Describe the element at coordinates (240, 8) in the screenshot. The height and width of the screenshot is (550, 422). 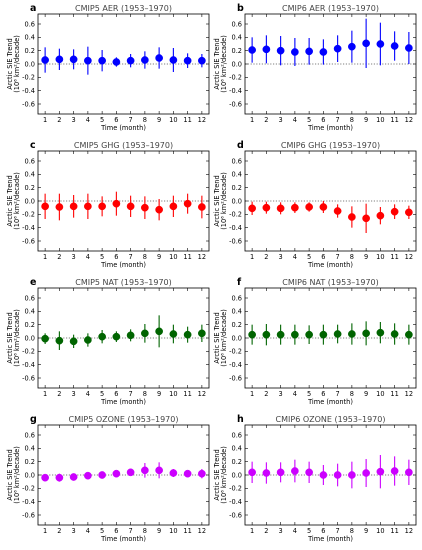
I see `panel-label: b` at that location.